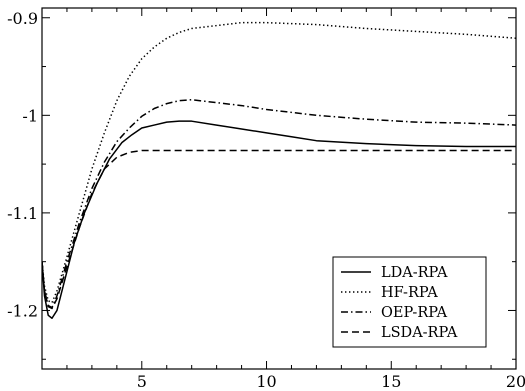  I want to click on x-tick-label: 15, so click(391, 381).